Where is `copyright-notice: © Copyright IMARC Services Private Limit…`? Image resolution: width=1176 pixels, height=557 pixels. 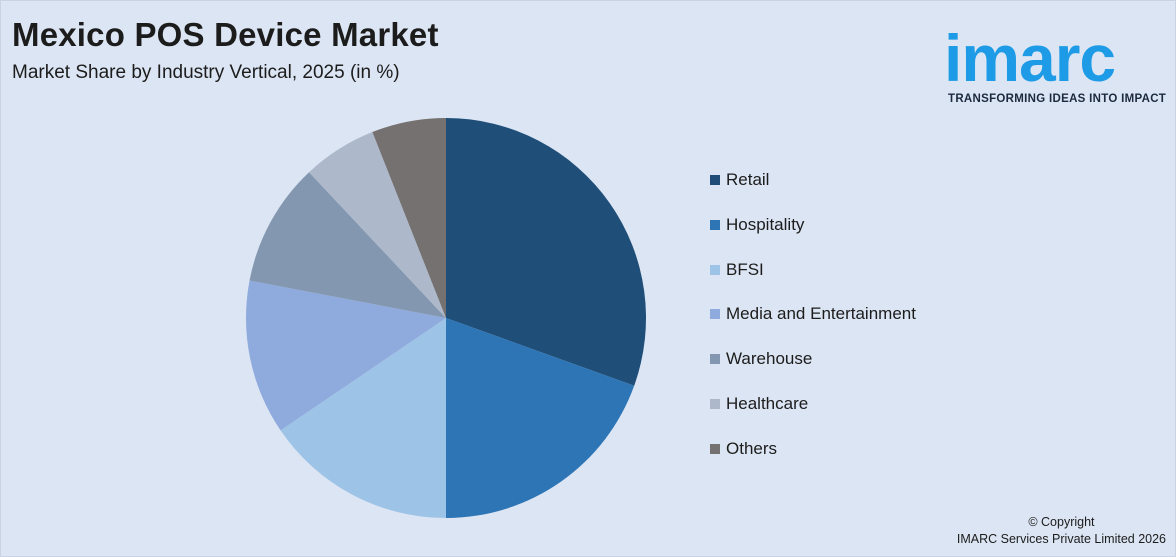
copyright-notice: © Copyright IMARC Services Private Limit… is located at coordinates (1061, 531).